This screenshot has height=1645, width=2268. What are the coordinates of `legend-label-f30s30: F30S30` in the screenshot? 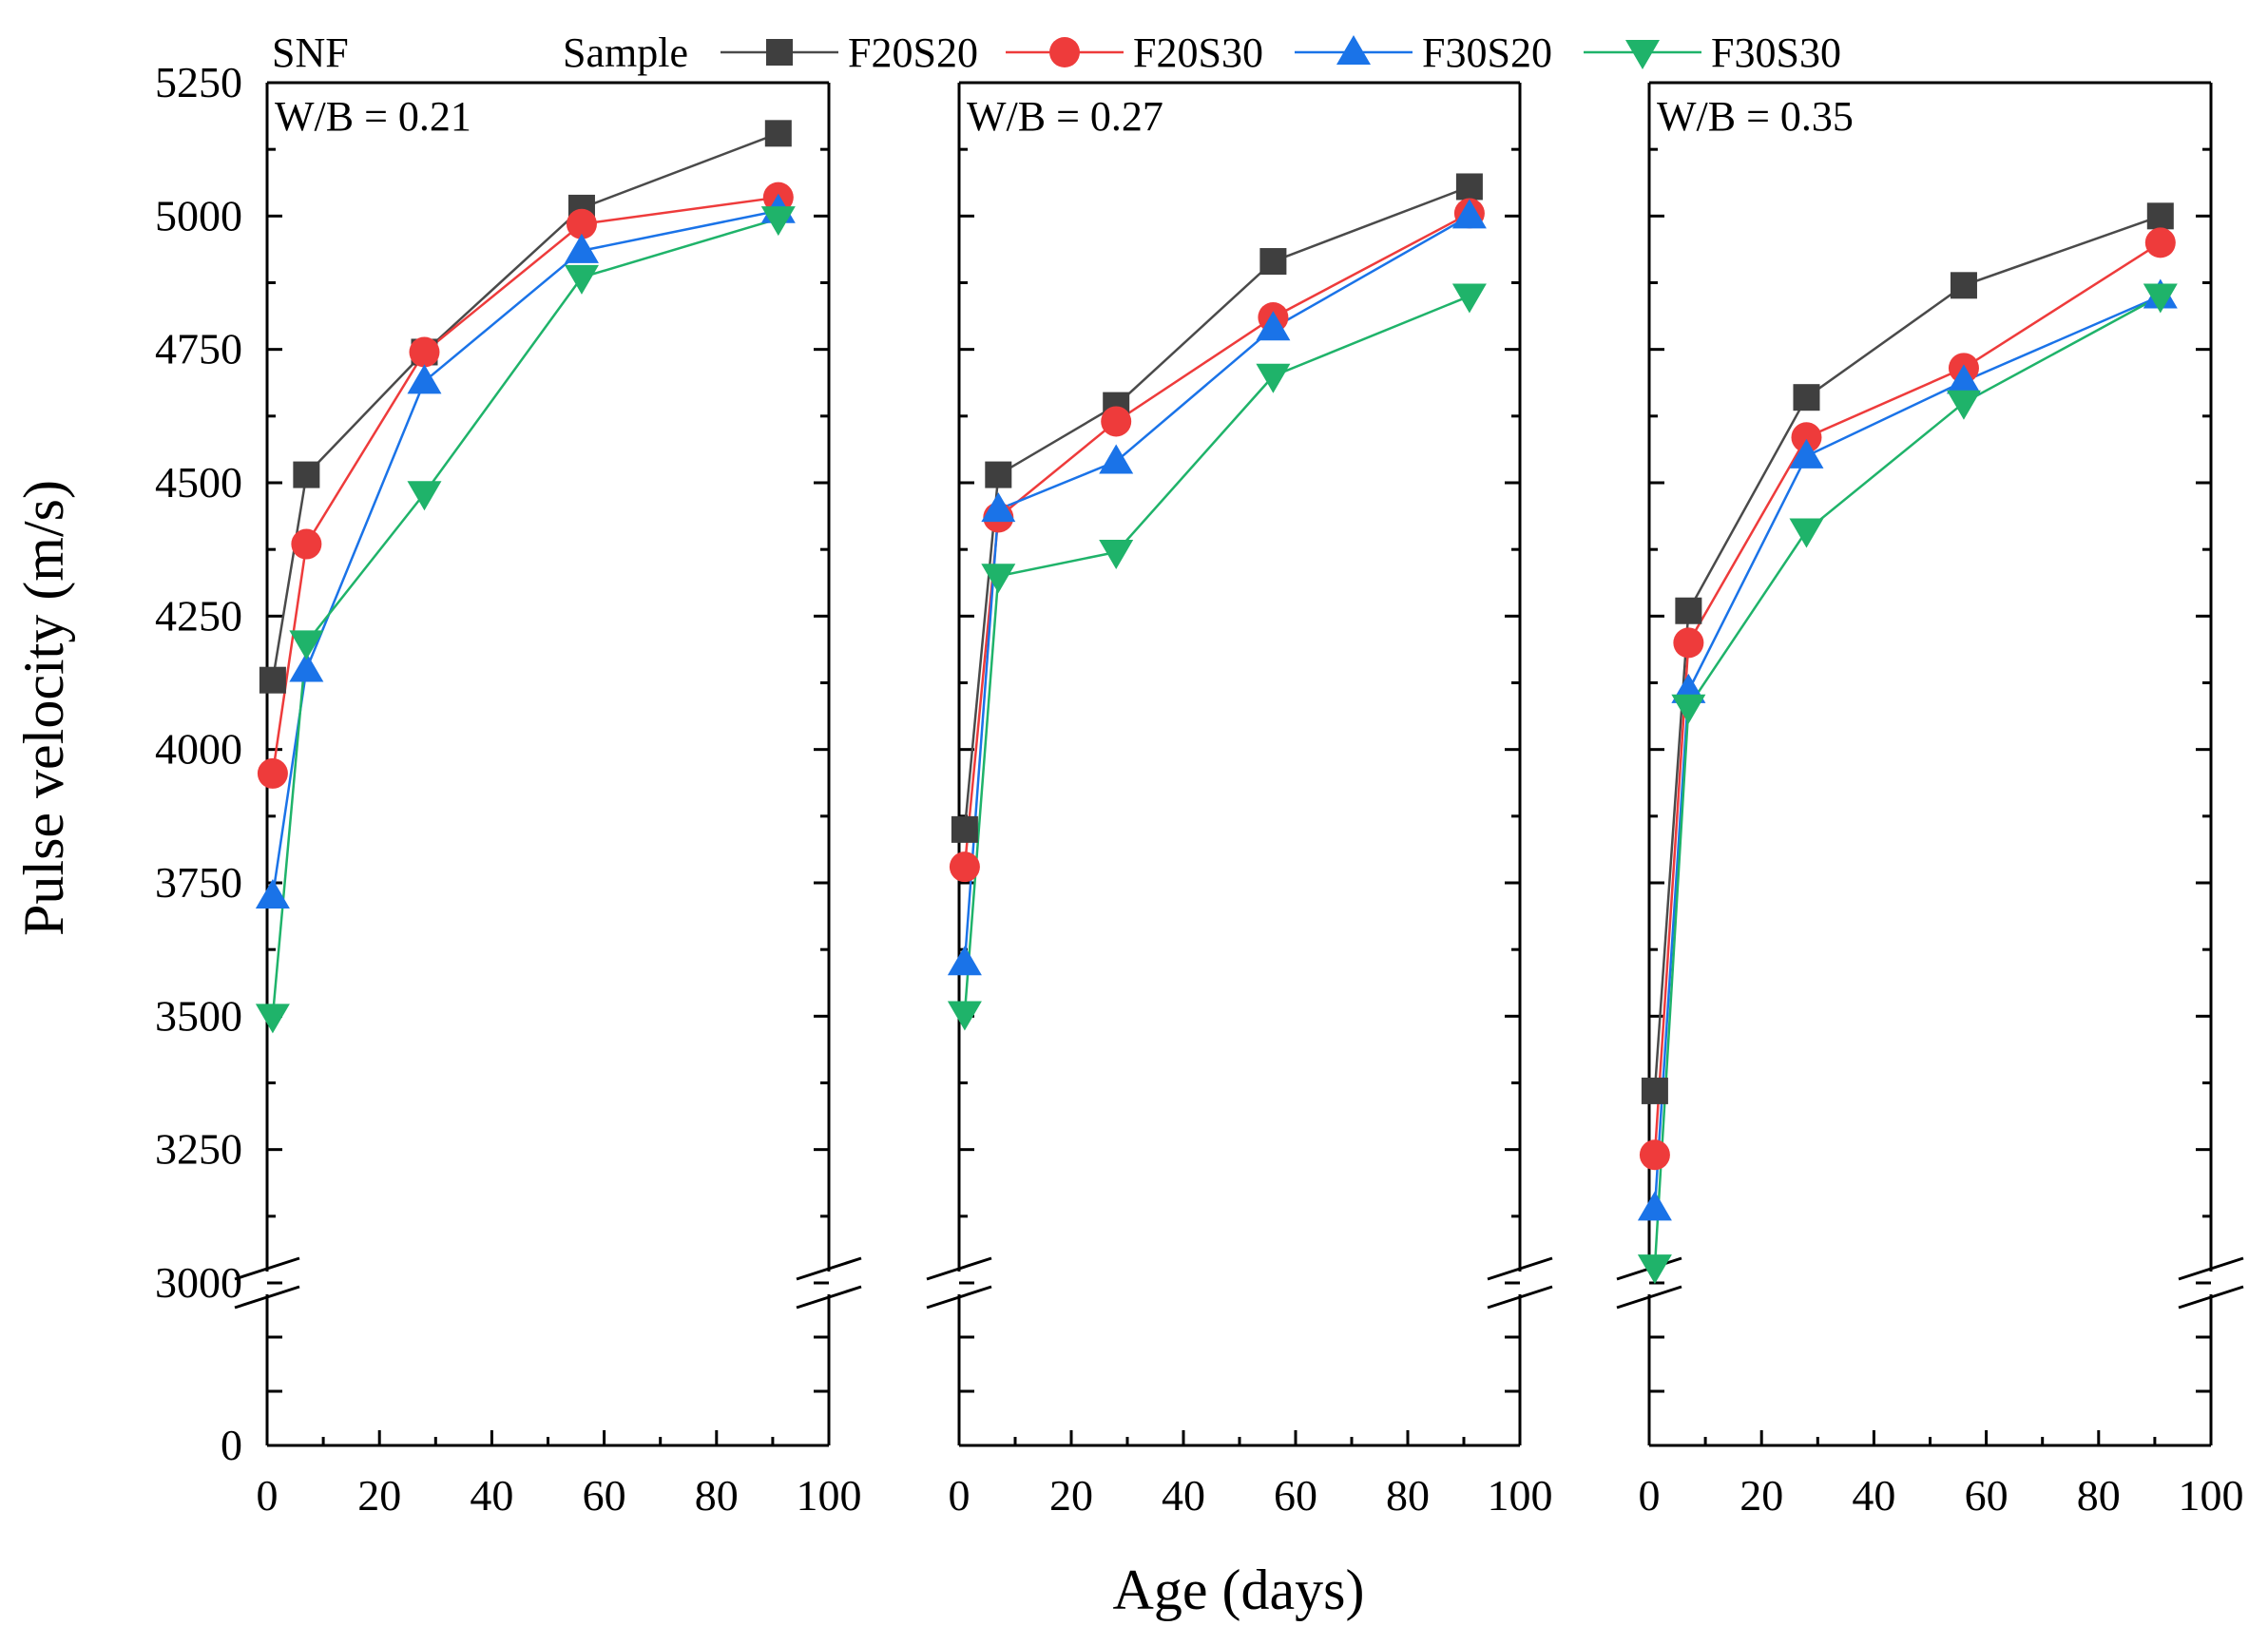 It's located at (1776, 53).